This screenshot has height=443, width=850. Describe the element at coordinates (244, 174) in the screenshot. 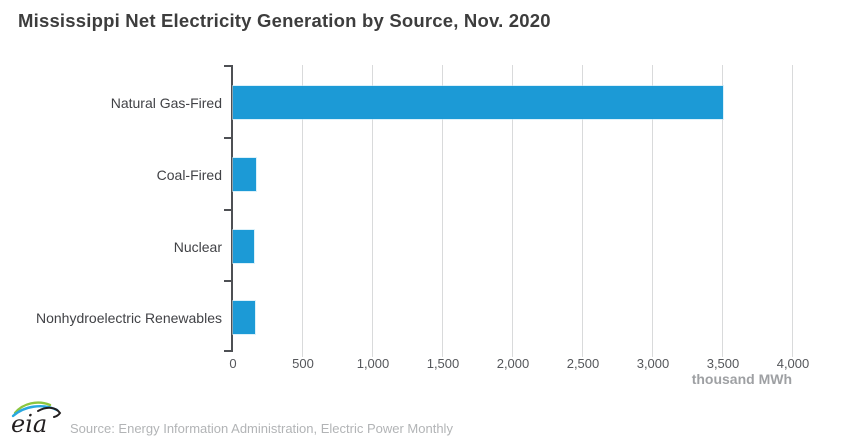

I see `bar-coal-fired` at that location.